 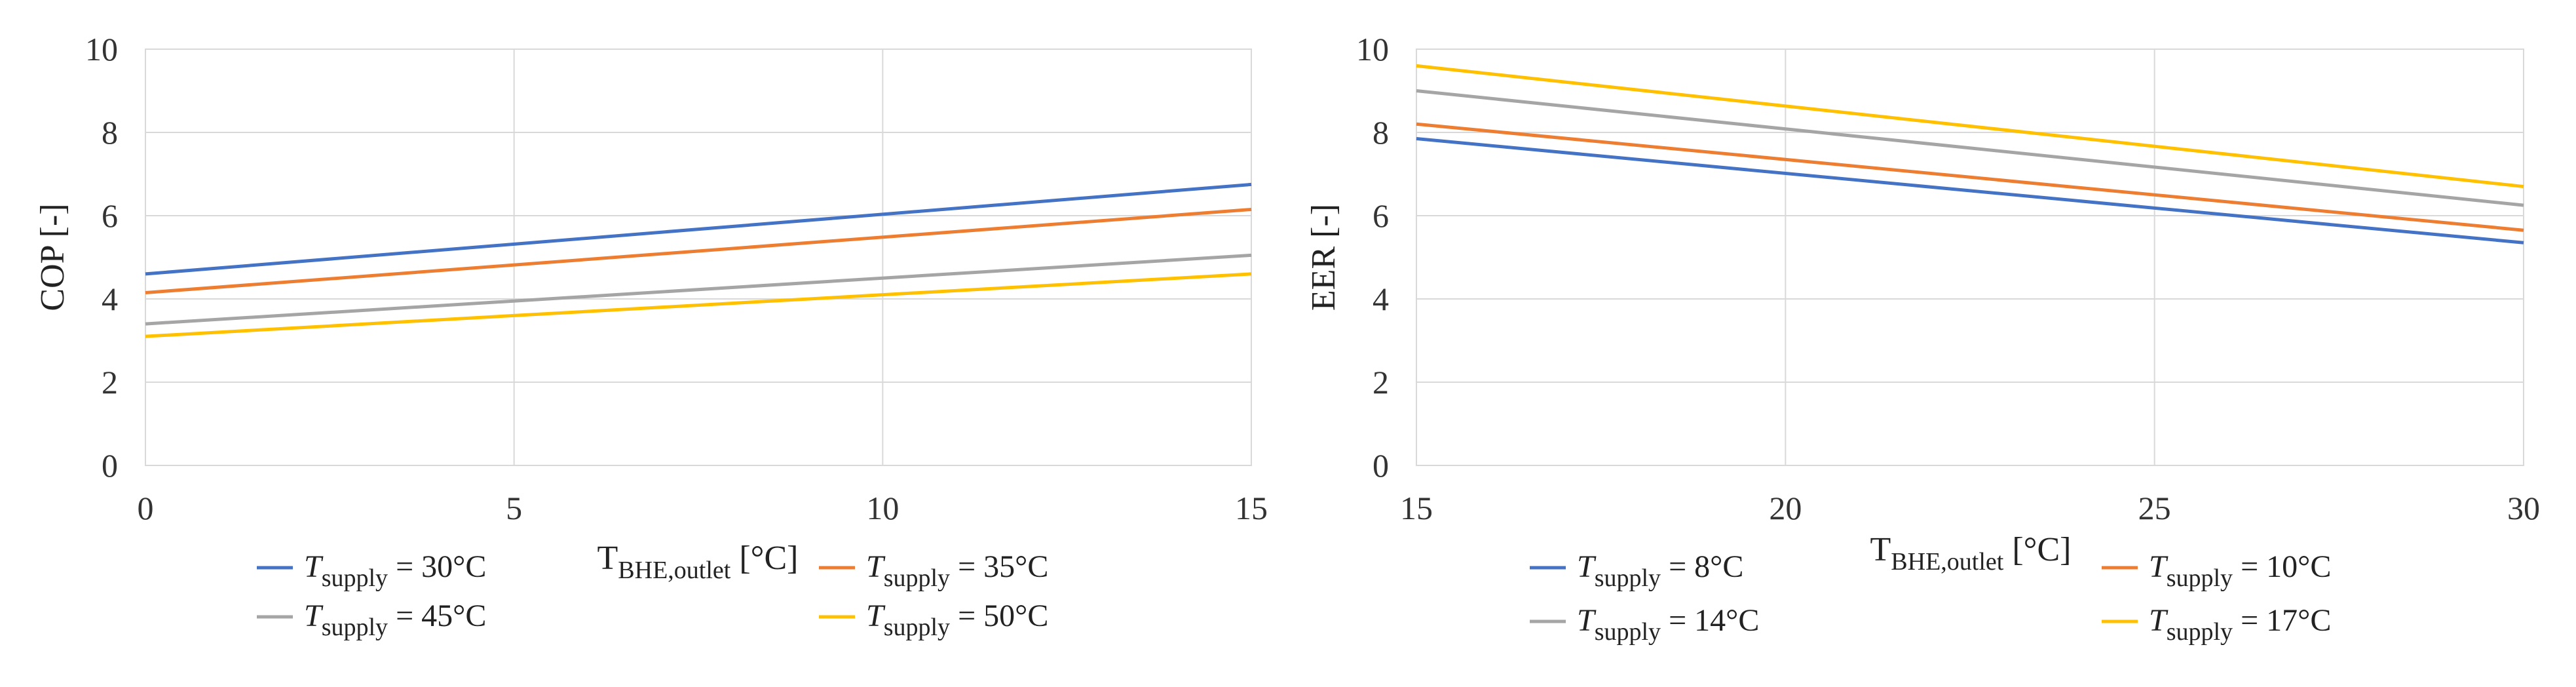 I want to click on legend-item: Tsupply = 17°C, so click(x=2216, y=624).